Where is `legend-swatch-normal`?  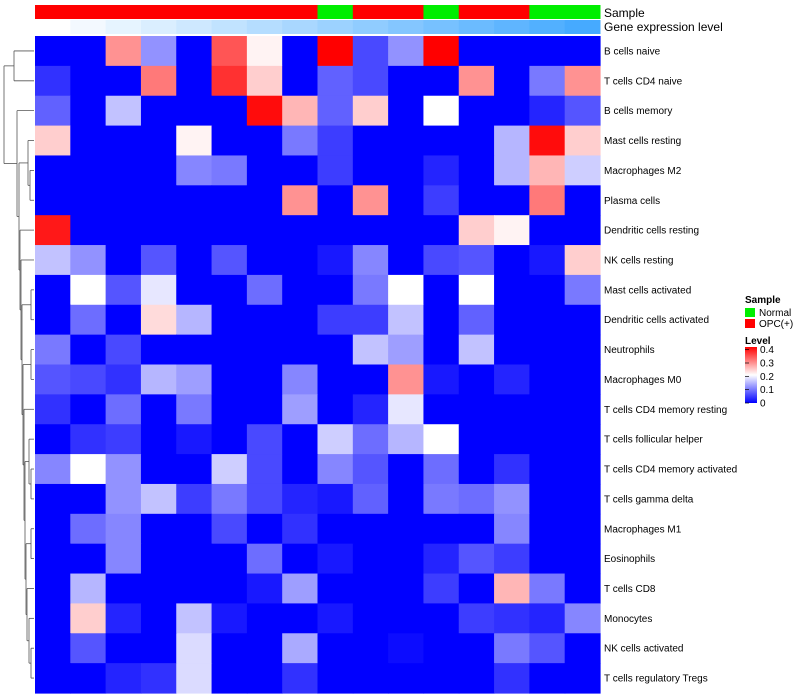
legend-swatch-normal is located at coordinates (750, 312).